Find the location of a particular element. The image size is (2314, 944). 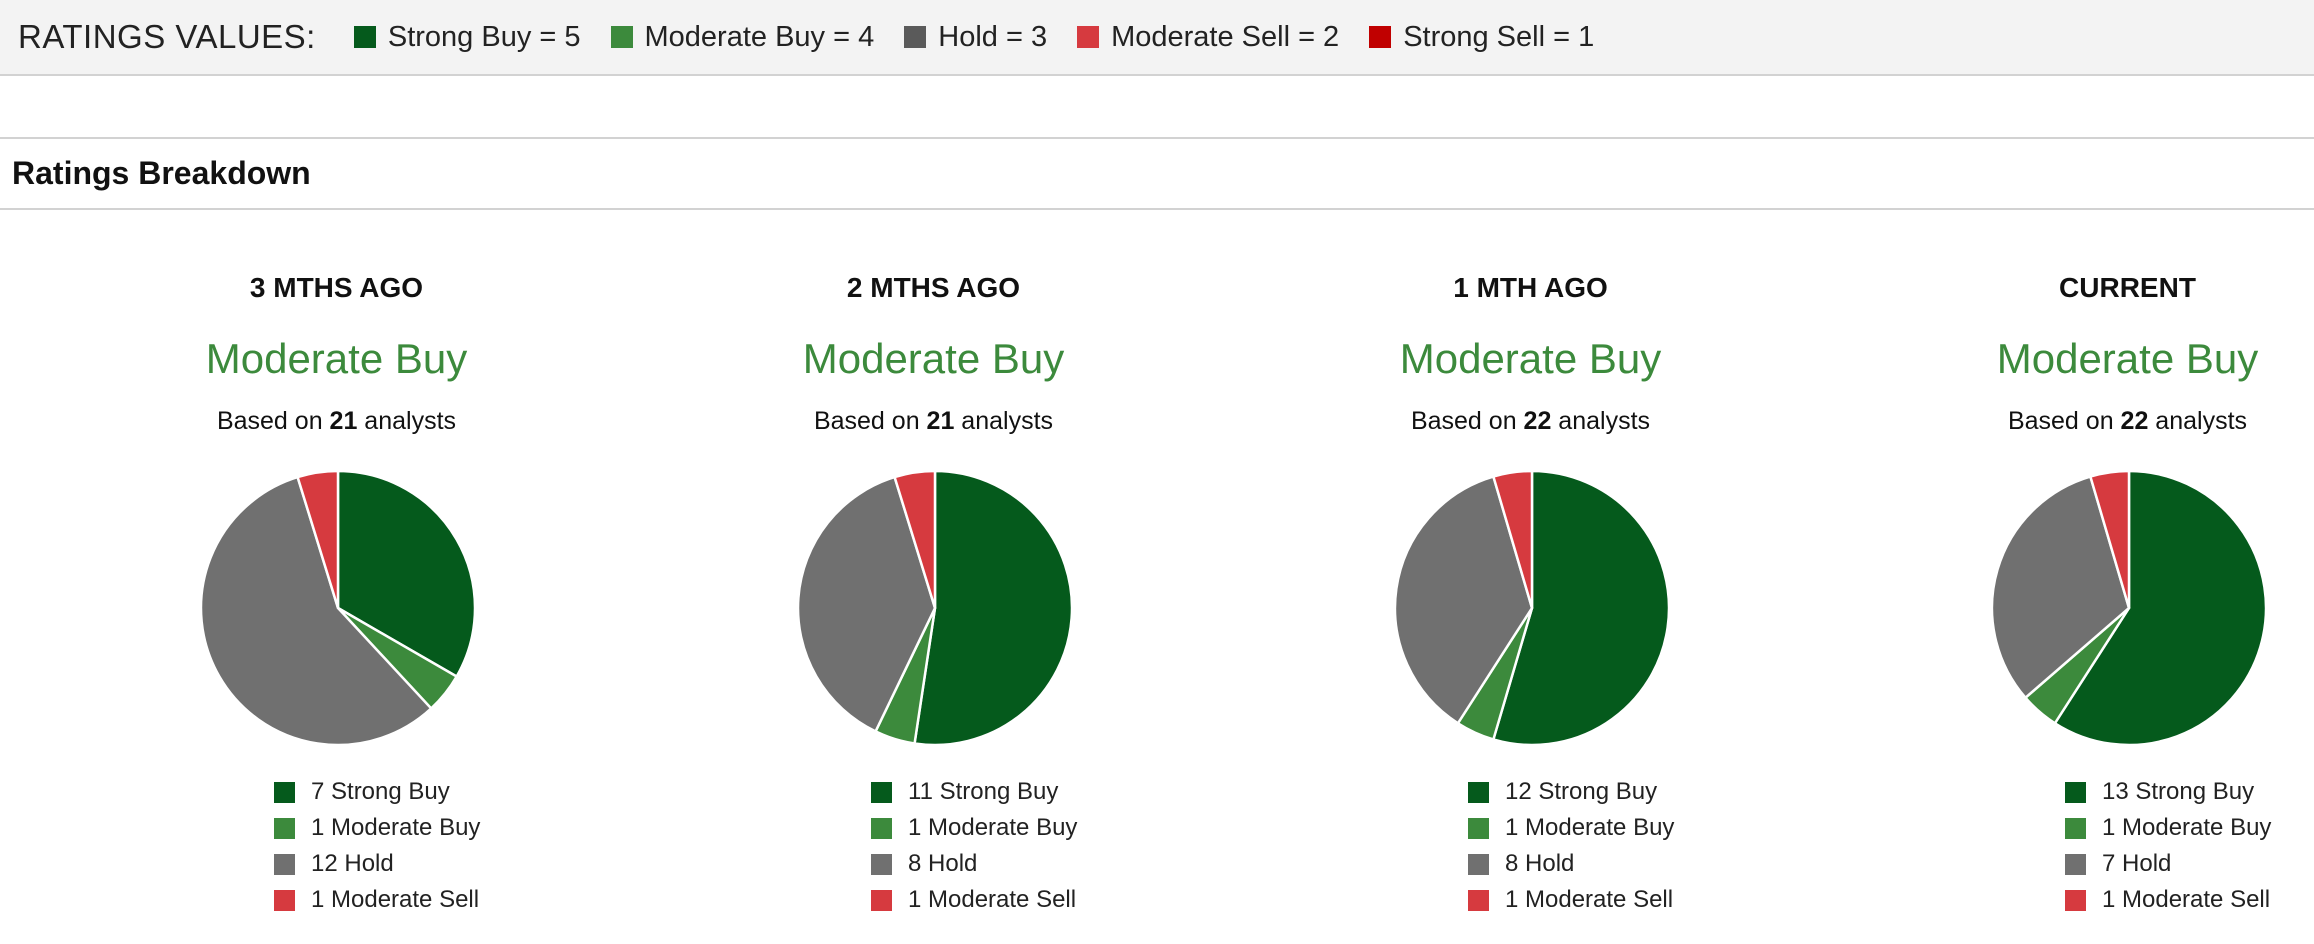

breakdown-label: 7 Strong Buy is located at coordinates (380, 791).